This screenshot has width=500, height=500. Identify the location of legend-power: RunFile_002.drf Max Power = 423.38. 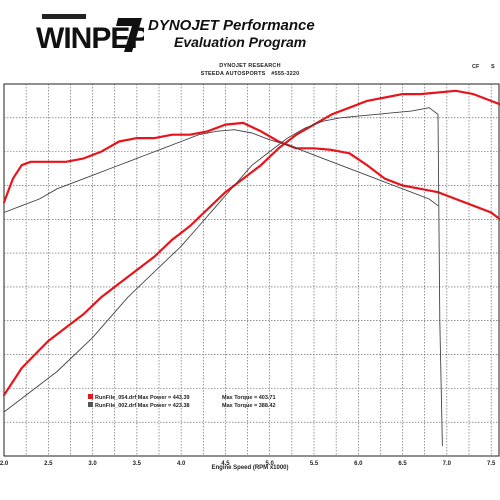
(142, 406).